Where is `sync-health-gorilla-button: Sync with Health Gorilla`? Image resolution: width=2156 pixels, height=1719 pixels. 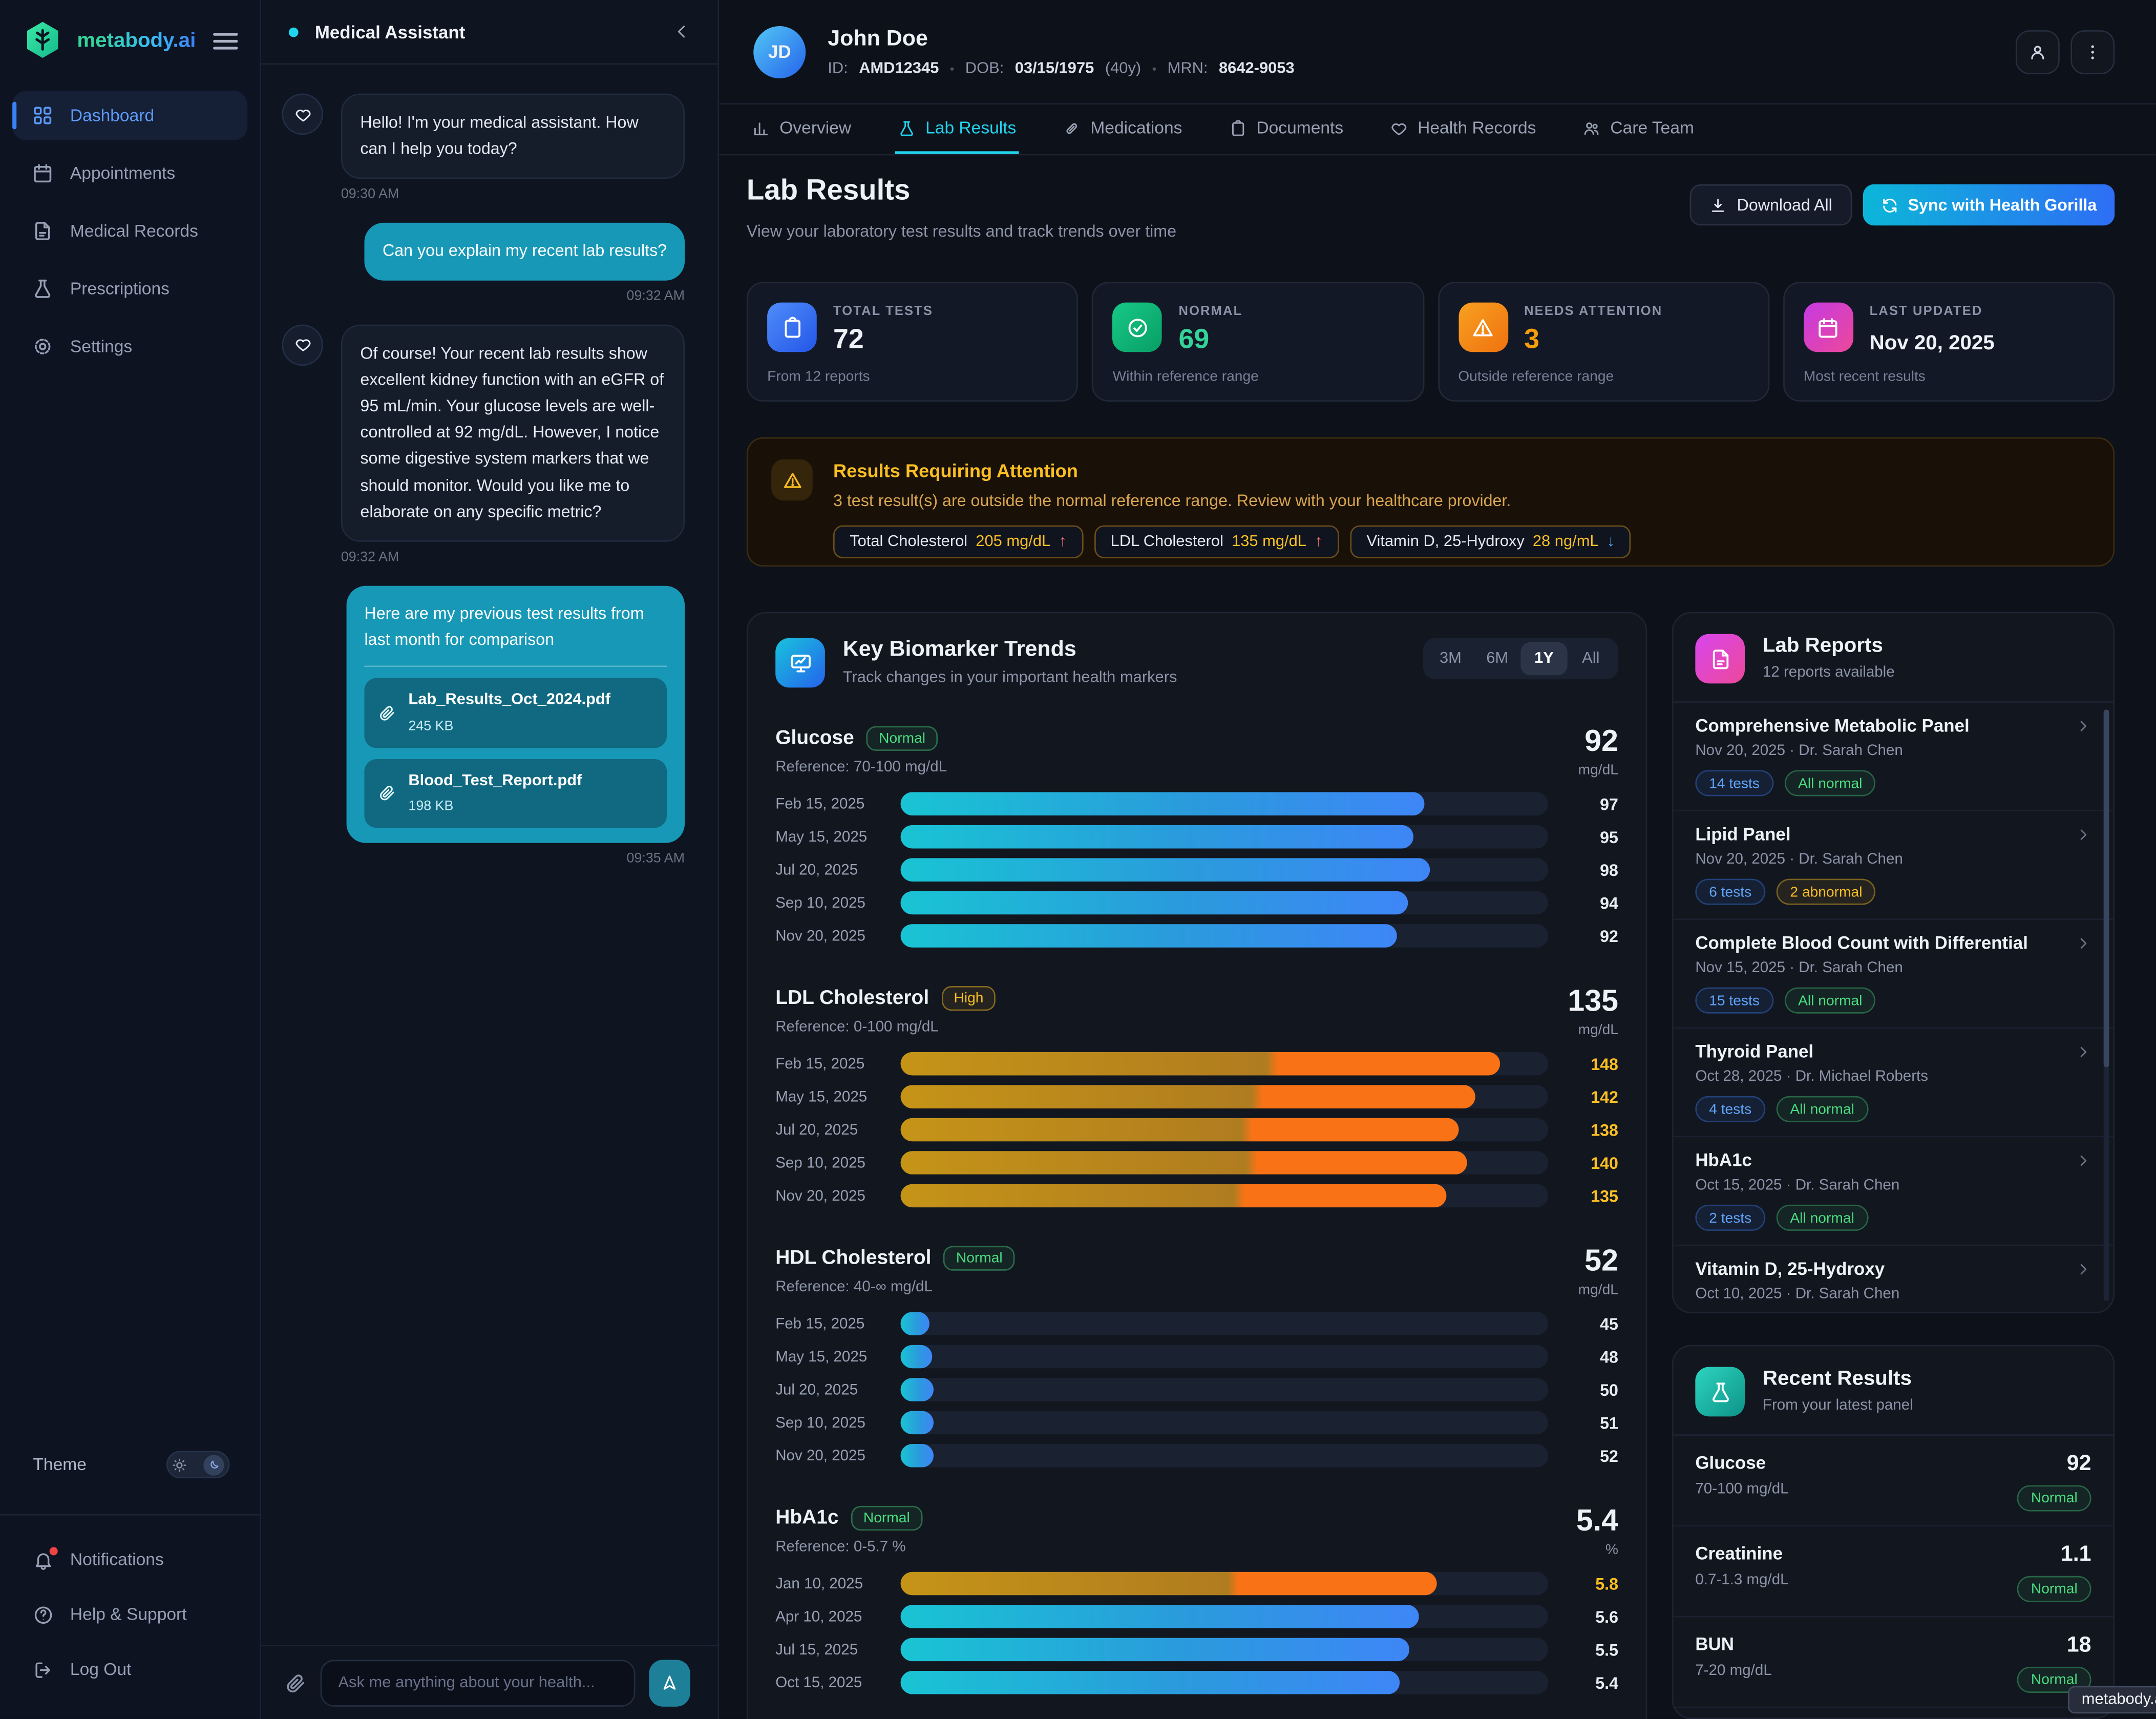 sync-health-gorilla-button: Sync with Health Gorilla is located at coordinates (1988, 205).